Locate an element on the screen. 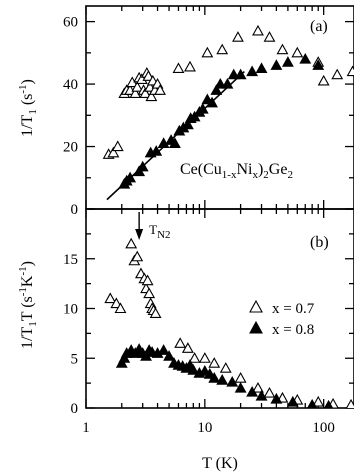  y-tick-label: 20 is located at coordinates (70, 148).